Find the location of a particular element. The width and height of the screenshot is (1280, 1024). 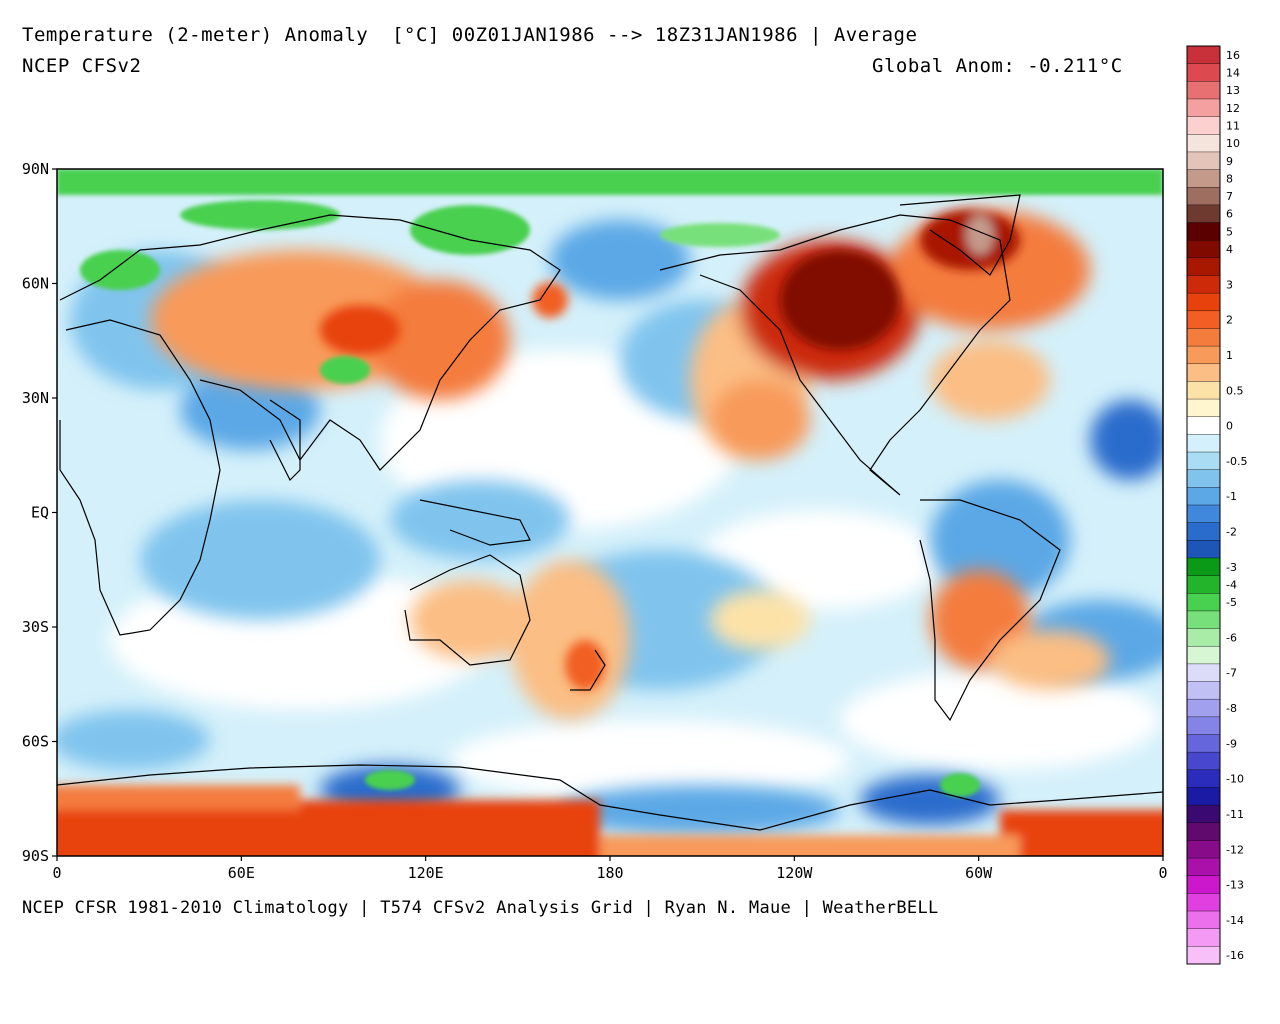

latitude-axis: 90N 60N 30N EQ 30S 60S 90S is located at coordinates (39, 512).